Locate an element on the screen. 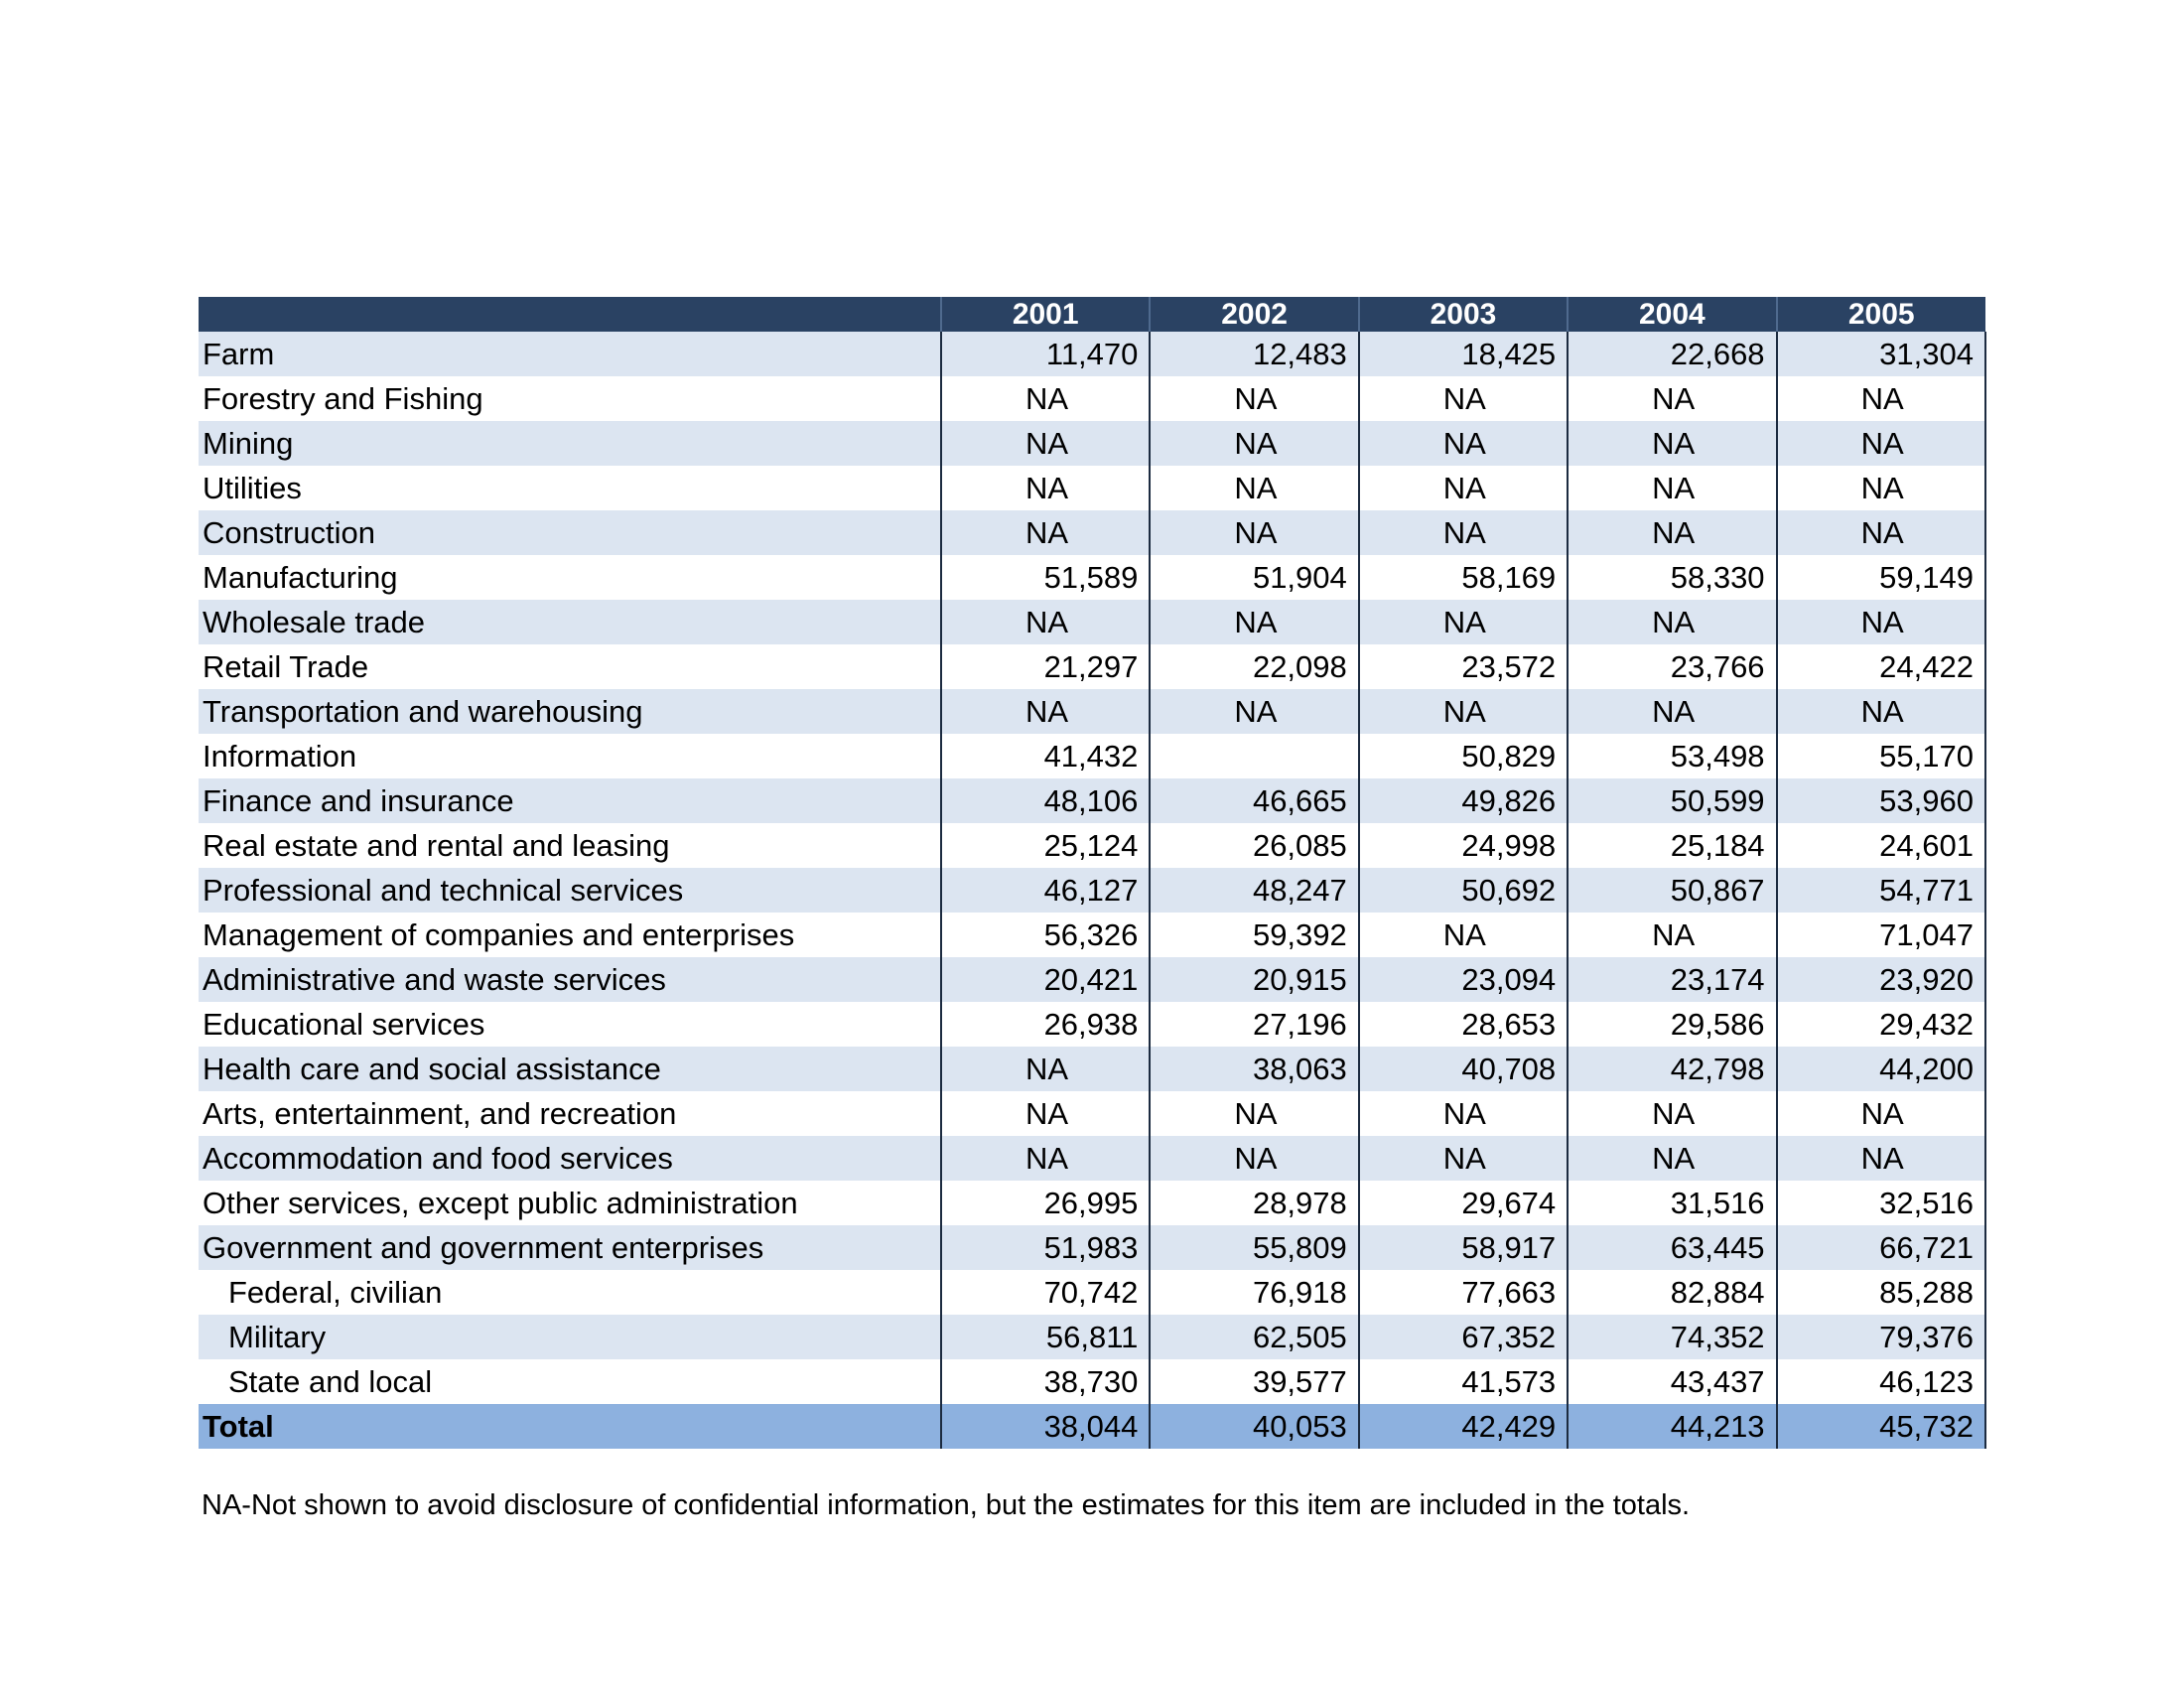 The width and height of the screenshot is (2184, 1688). cell-value: 55,809 is located at coordinates (1254, 1247).